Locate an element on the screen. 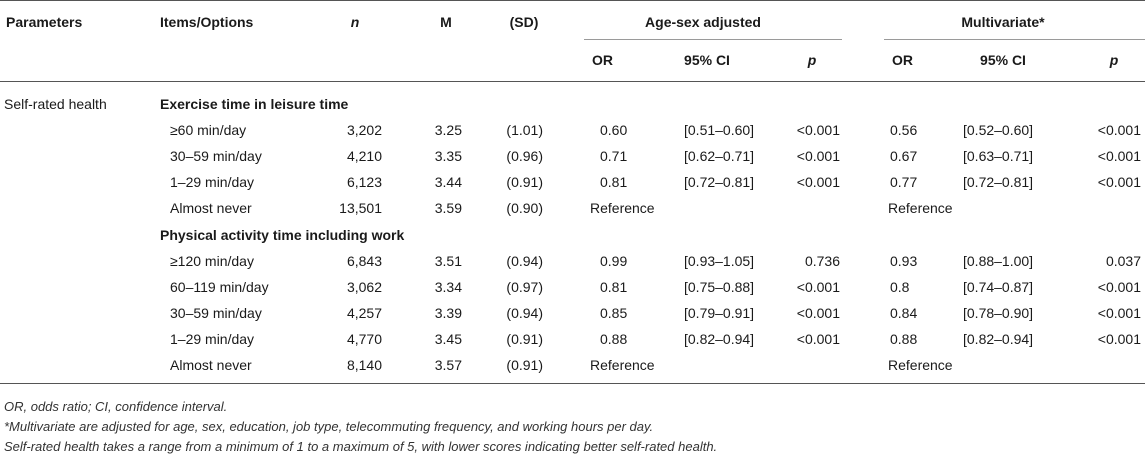  ci-age-sex-cell: [0.72–0.81] is located at coordinates (719, 182).